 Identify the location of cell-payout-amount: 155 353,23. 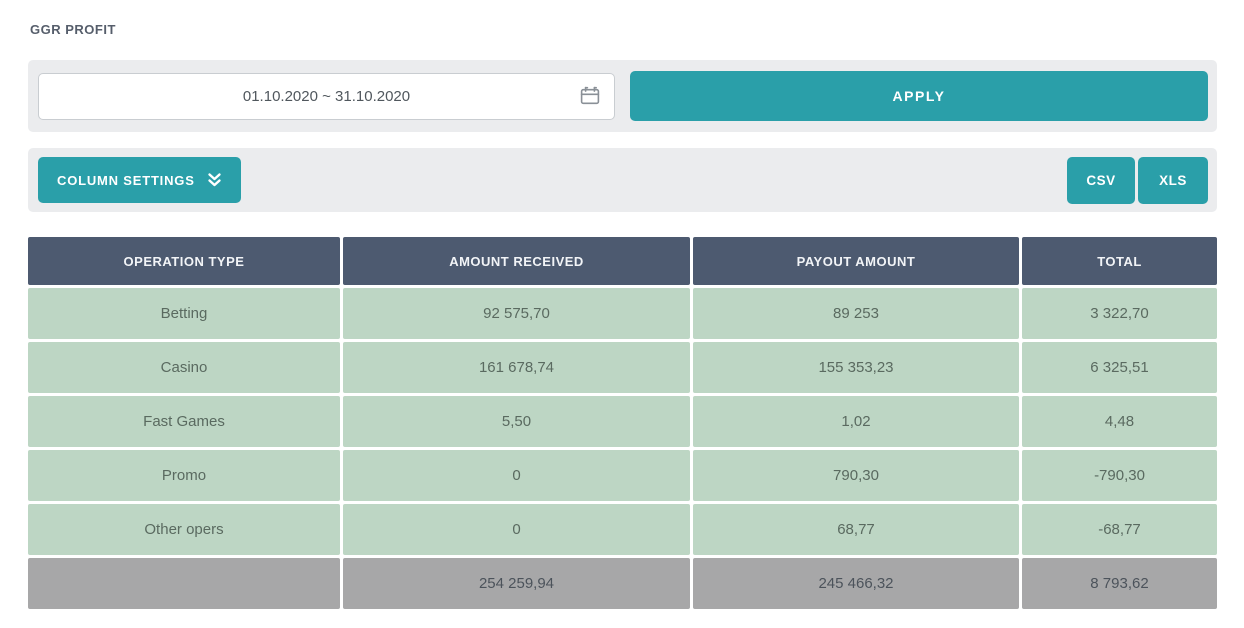
(856, 367).